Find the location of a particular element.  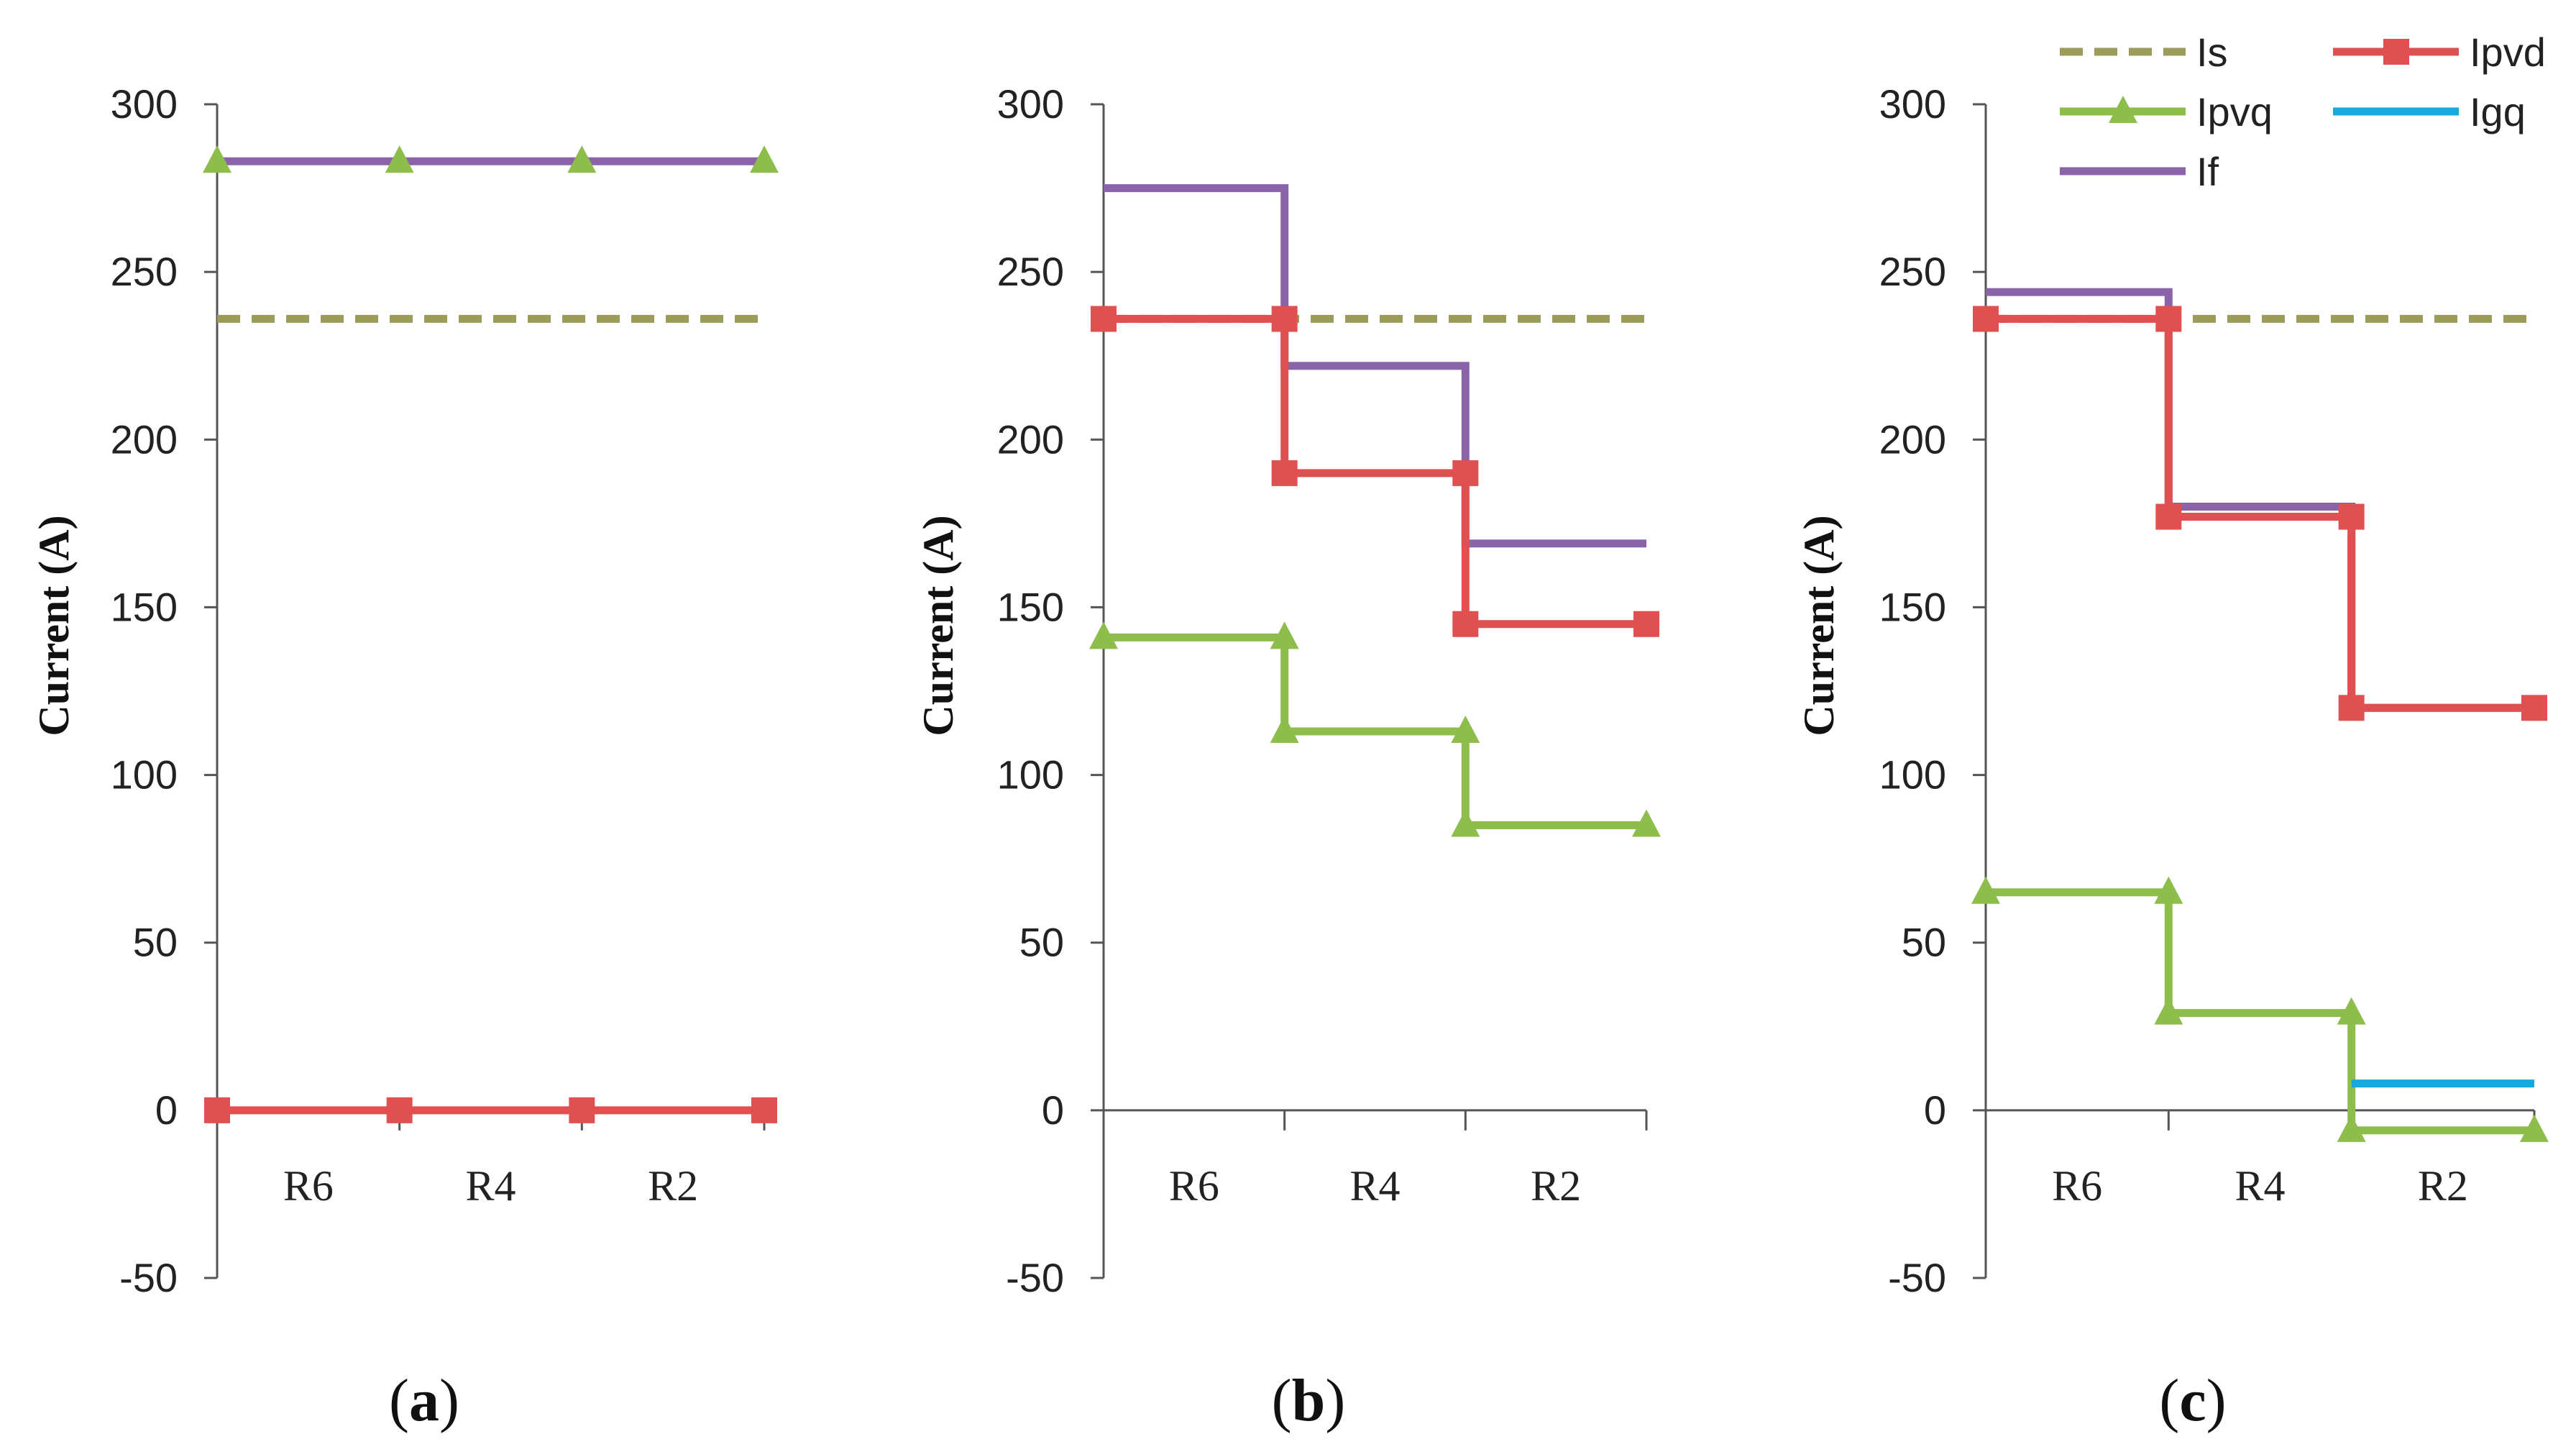

legend-label-Ipvd: Ipvd is located at coordinates (2508, 52).